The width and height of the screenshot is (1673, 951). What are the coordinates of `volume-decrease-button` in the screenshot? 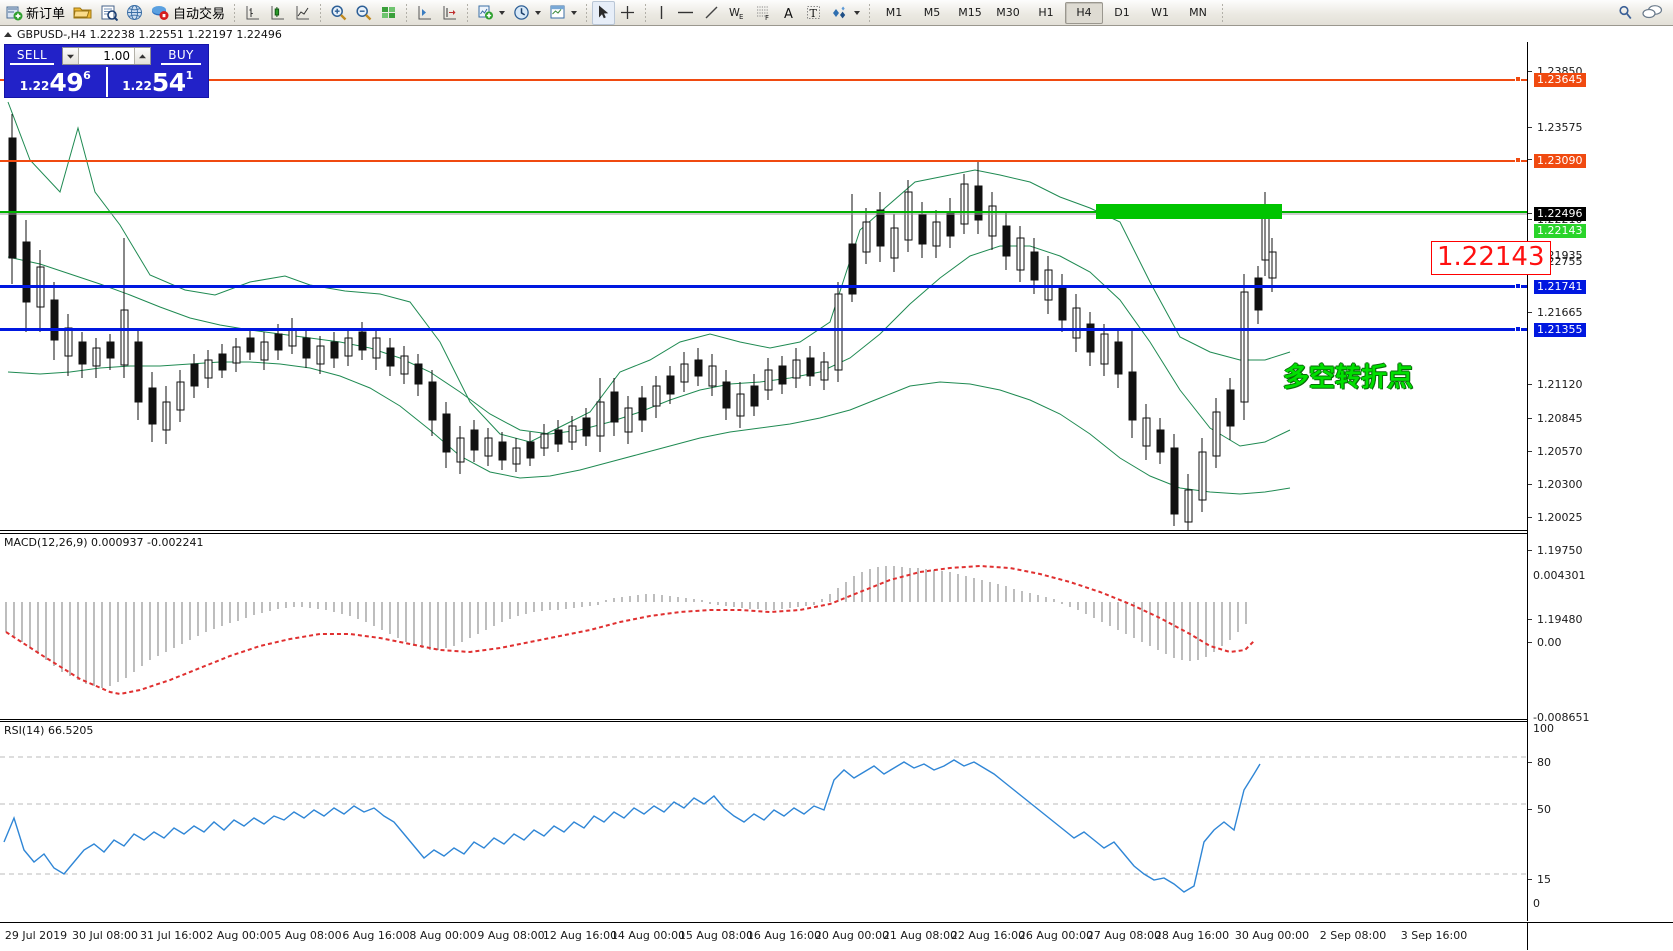 It's located at (71, 56).